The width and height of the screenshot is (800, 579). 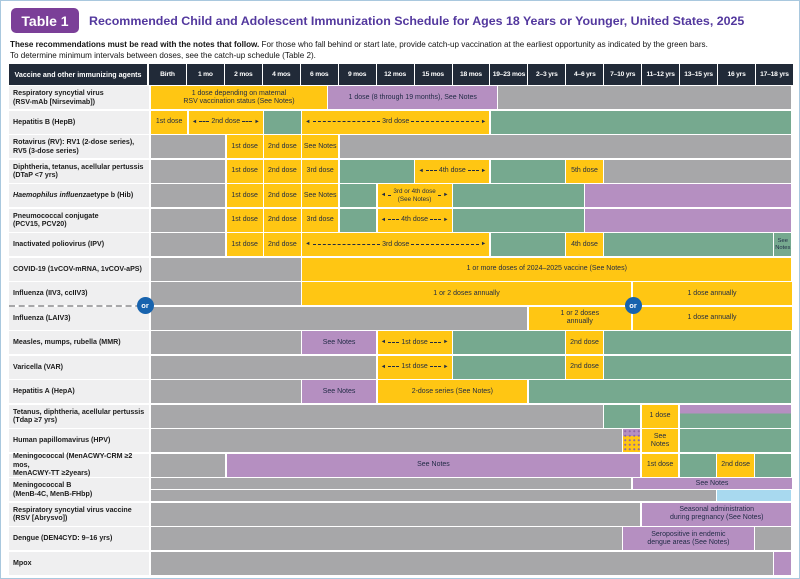 I want to click on row-label-mmr: Measles, mumps, rubella (MMR), so click(x=79, y=342).